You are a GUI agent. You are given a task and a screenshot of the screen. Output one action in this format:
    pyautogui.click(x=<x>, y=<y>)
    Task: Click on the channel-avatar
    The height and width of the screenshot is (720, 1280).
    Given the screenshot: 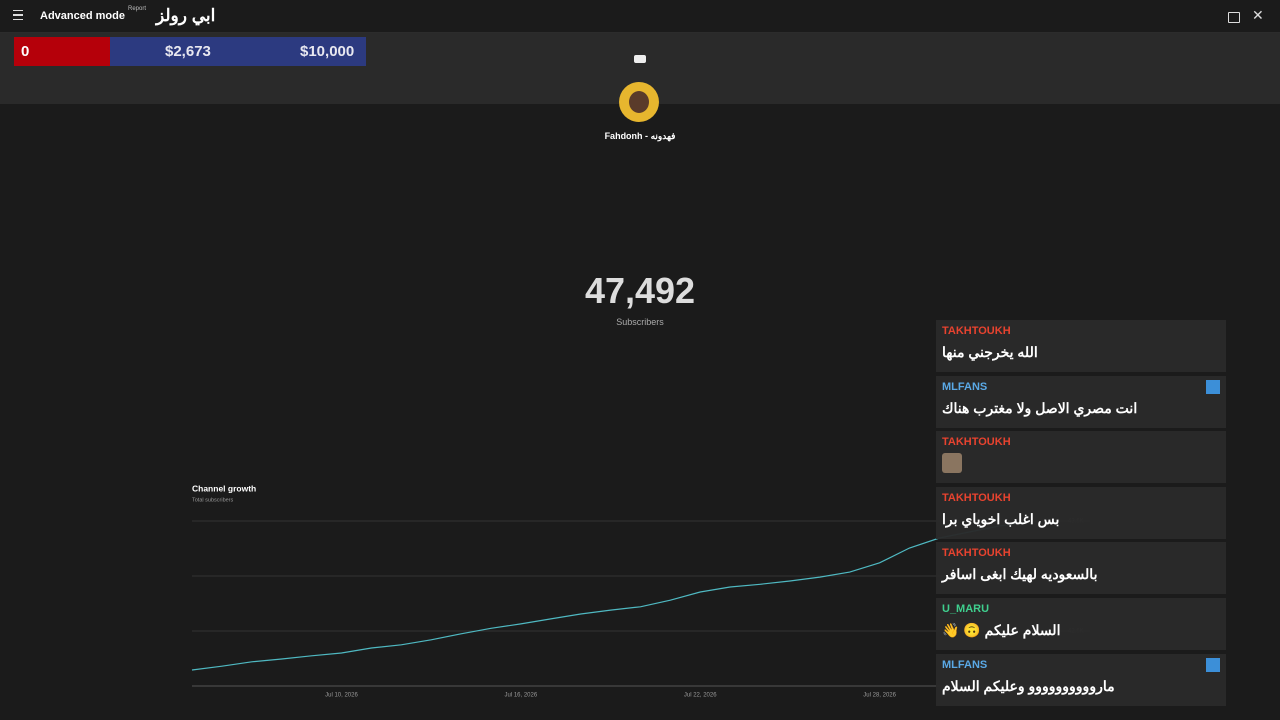 What is the action you would take?
    pyautogui.click(x=639, y=102)
    